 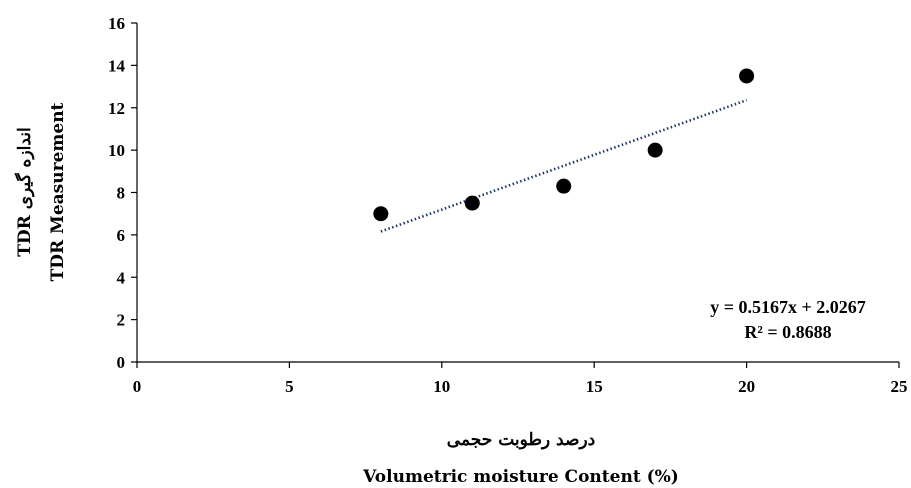 What do you see at coordinates (116, 23) in the screenshot?
I see `y-tick-label: 16` at bounding box center [116, 23].